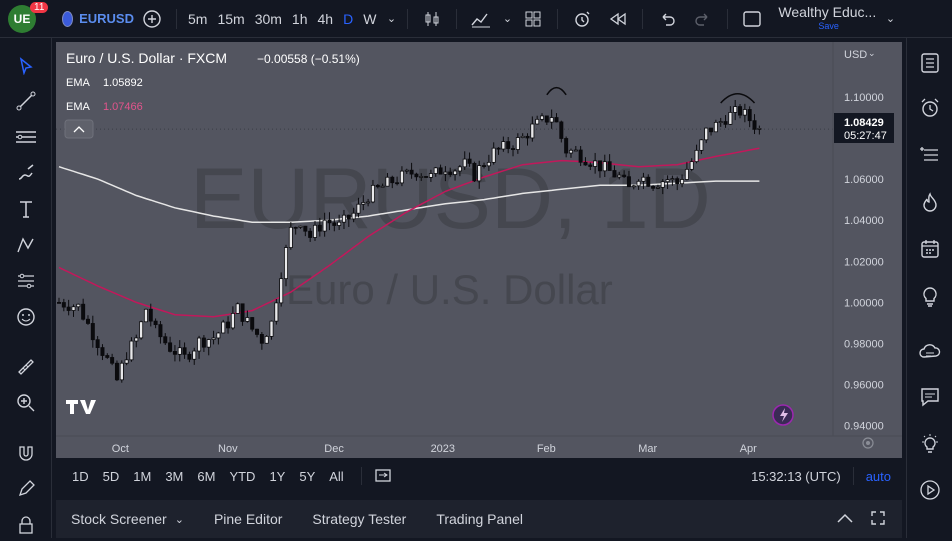 The height and width of the screenshot is (541, 952). Describe the element at coordinates (26, 281) in the screenshot. I see `fib-tool` at that location.